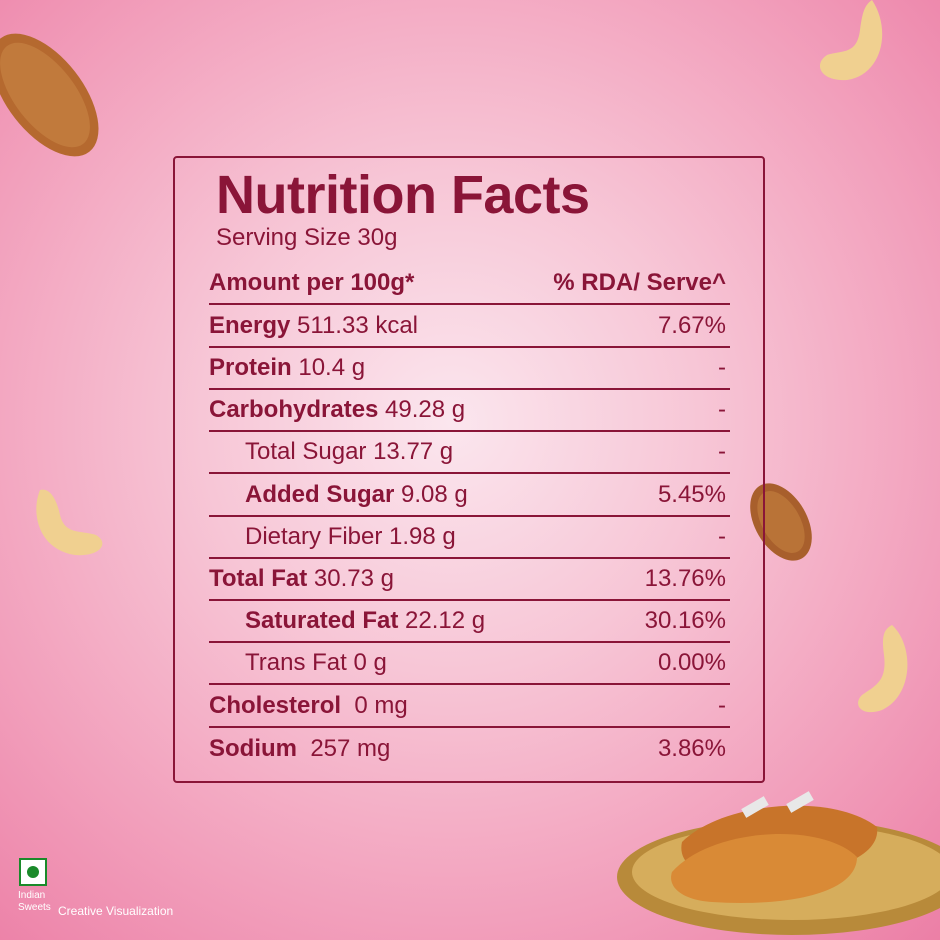 The height and width of the screenshot is (940, 940). I want to click on brand-label: Indian Sweets, so click(34, 902).